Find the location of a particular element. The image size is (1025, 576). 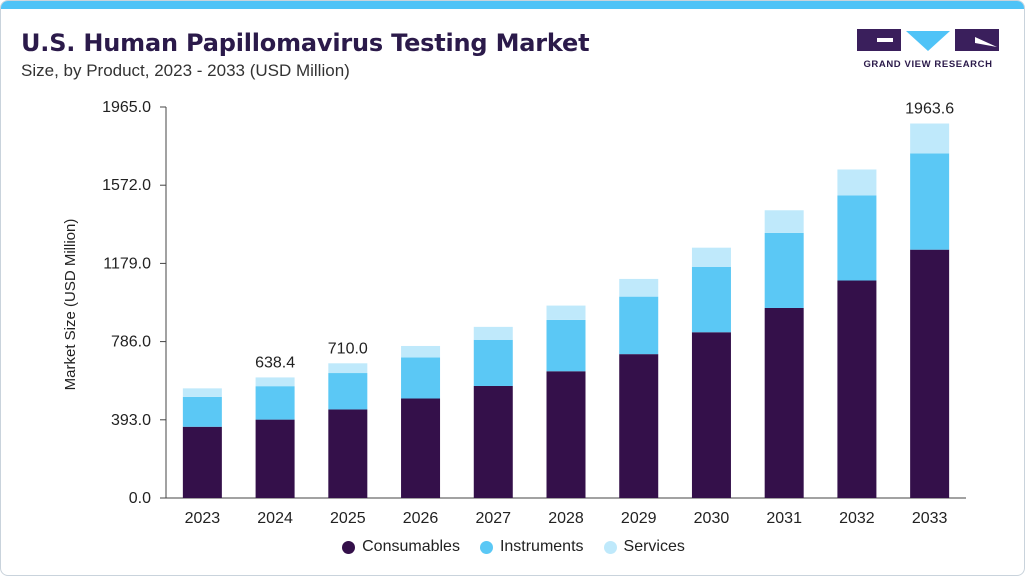

bar-instruments-2031 is located at coordinates (784, 270).